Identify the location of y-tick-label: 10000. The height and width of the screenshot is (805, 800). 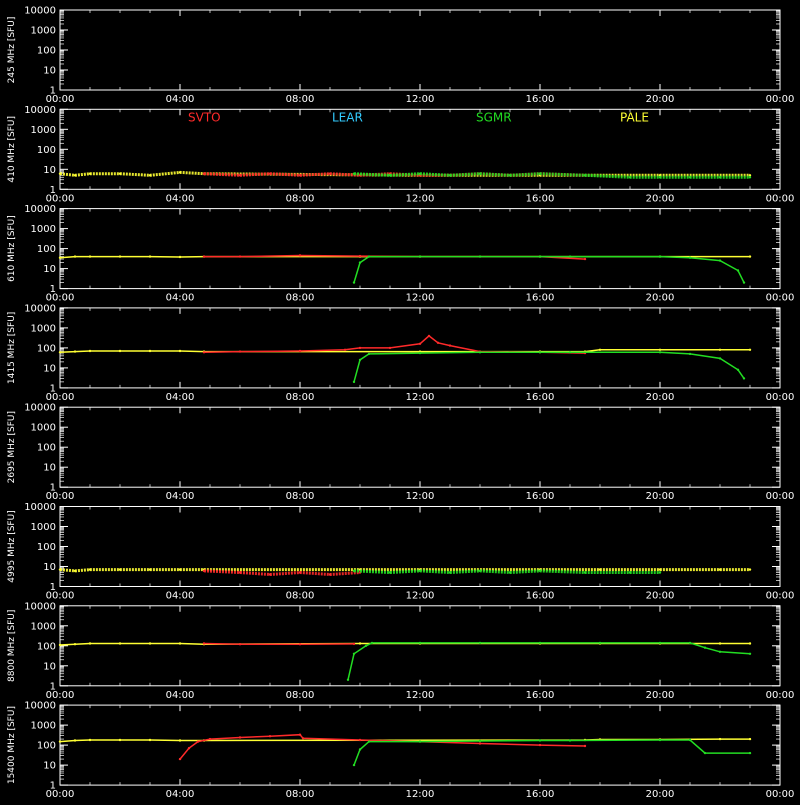
(40, 507).